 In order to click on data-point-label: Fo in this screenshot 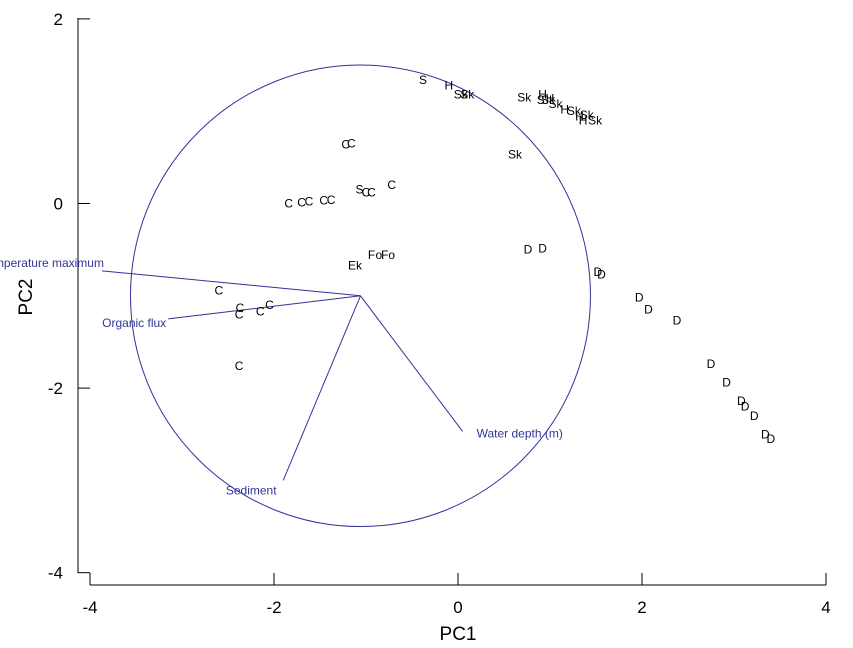, I will do `click(388, 255)`.